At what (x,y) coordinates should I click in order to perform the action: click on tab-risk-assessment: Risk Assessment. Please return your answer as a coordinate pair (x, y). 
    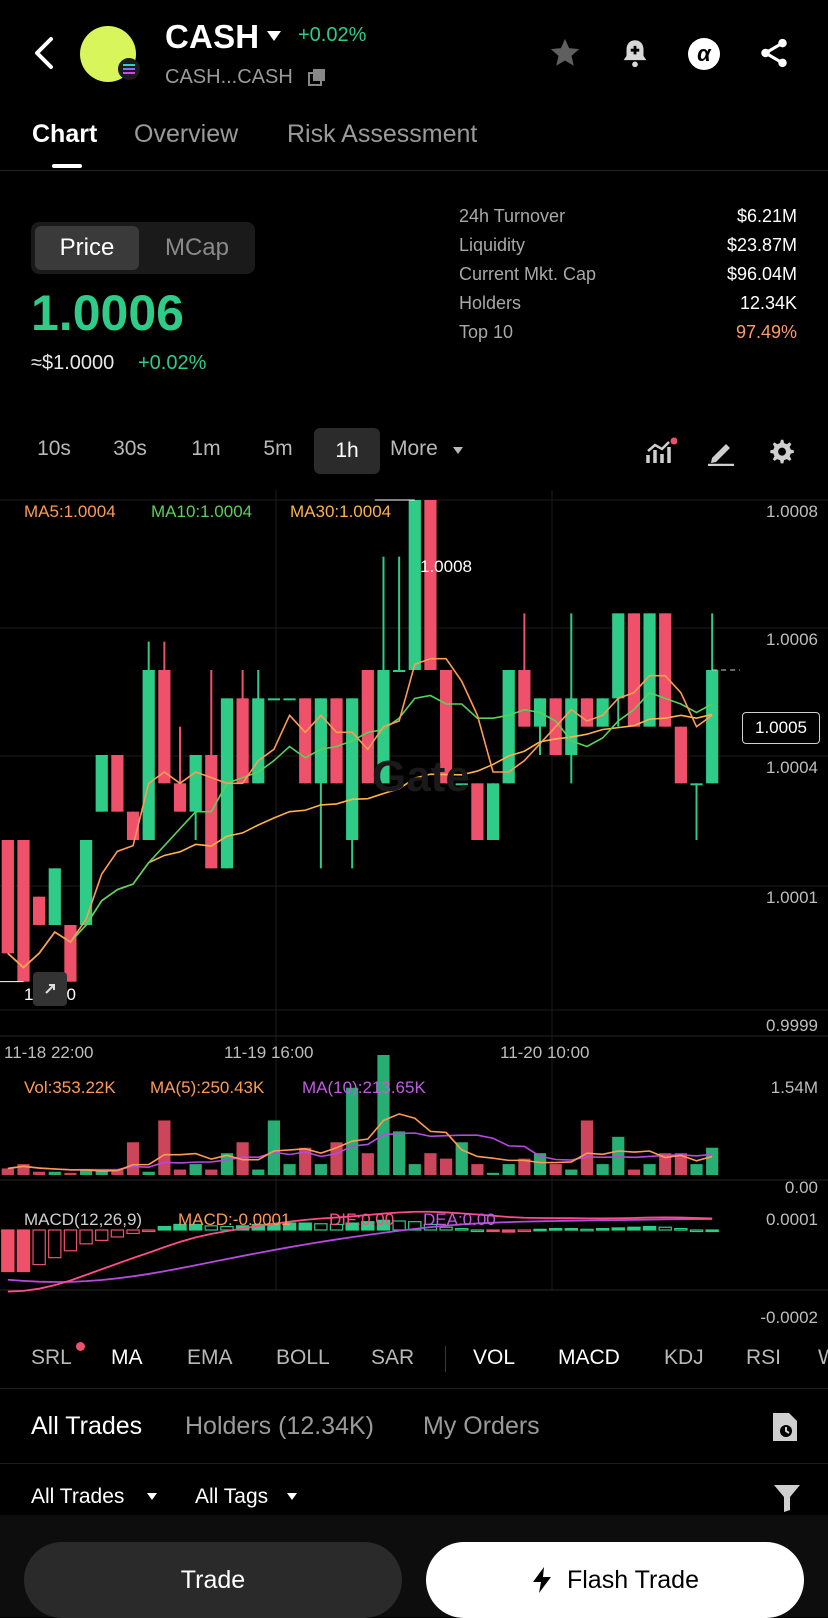
    Looking at the image, I should click on (382, 134).